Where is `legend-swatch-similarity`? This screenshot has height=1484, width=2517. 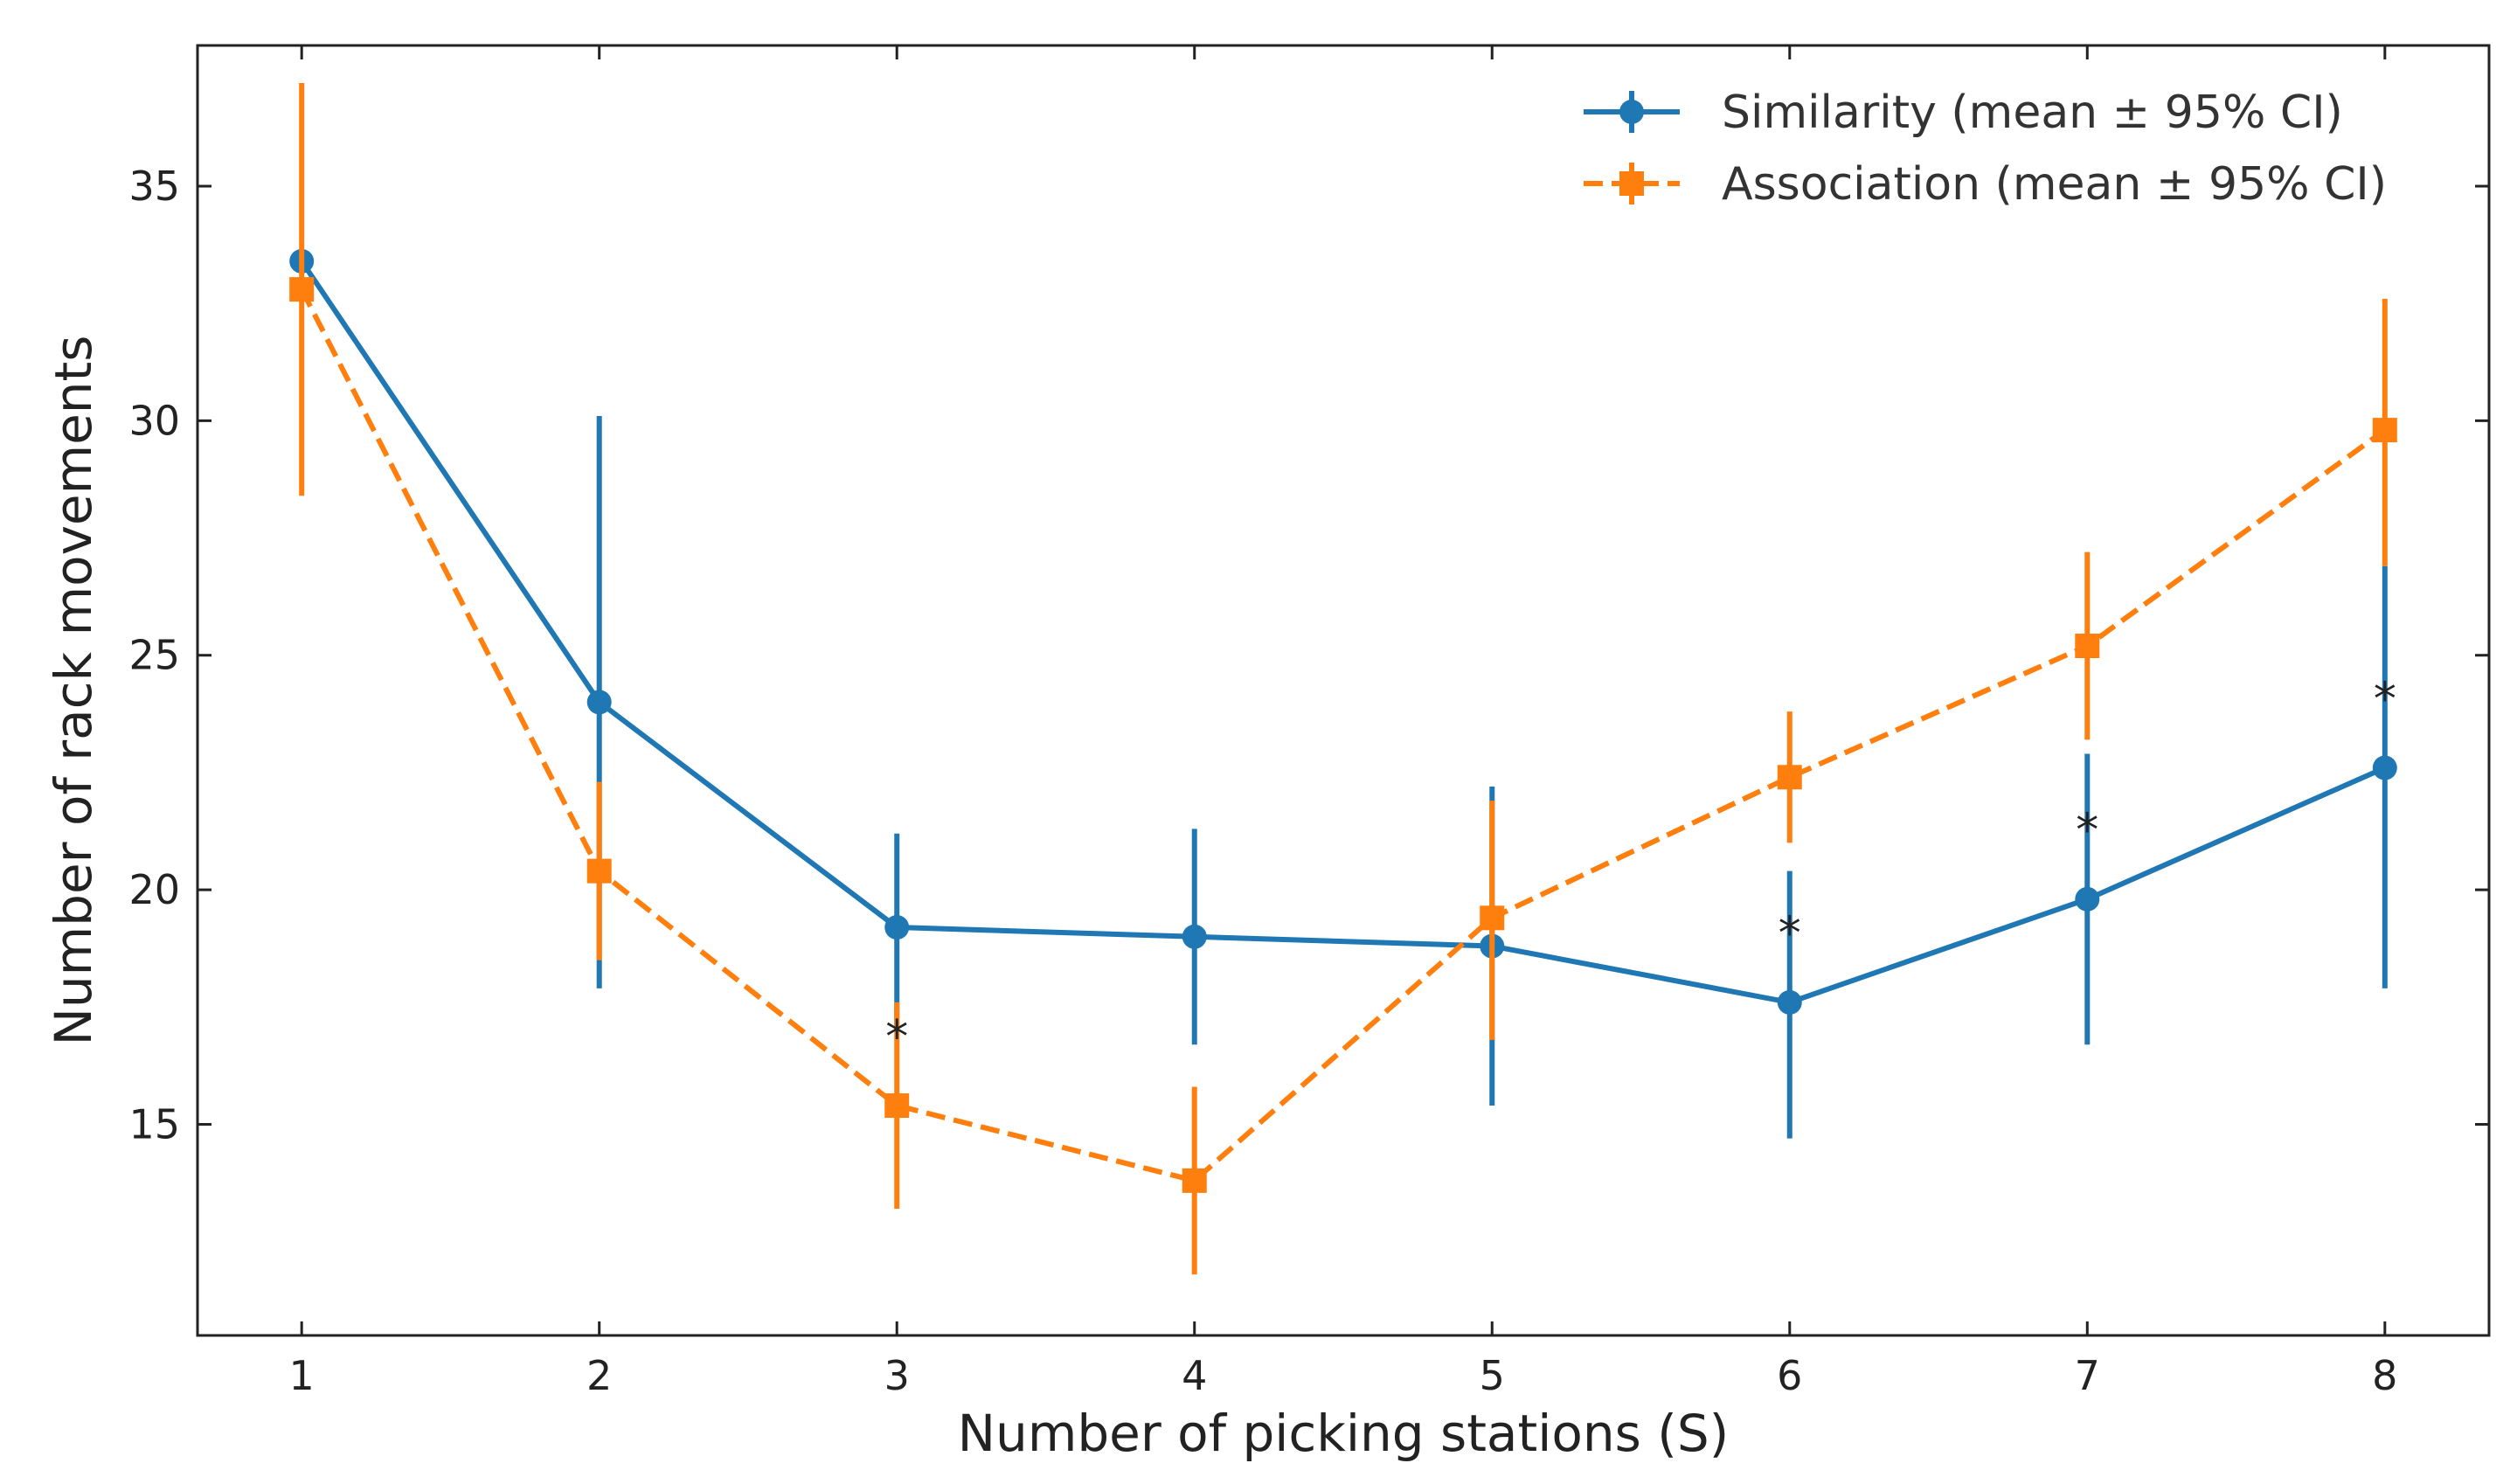
legend-swatch-similarity is located at coordinates (1632, 112).